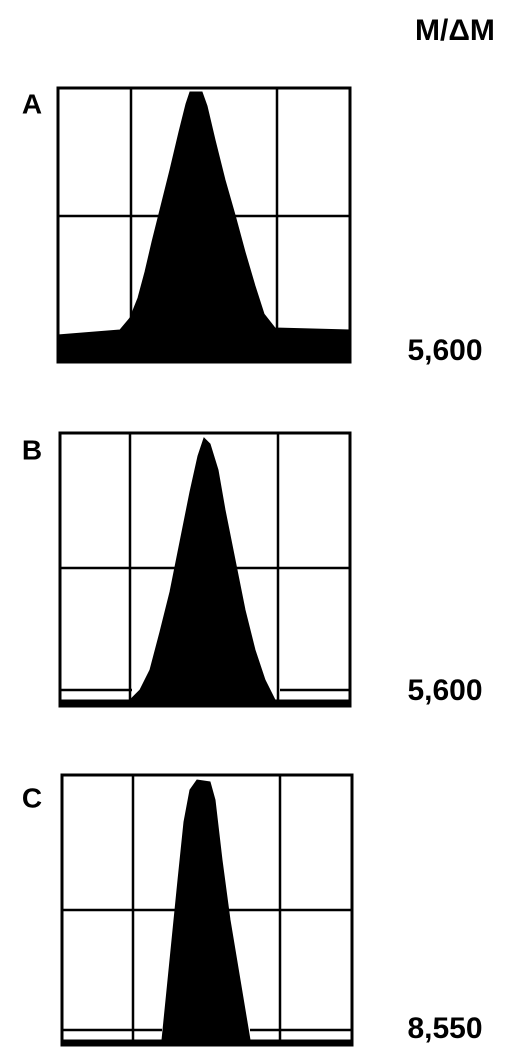 This screenshot has height=1055, width=520. I want to click on panel-label: B, so click(32, 449).